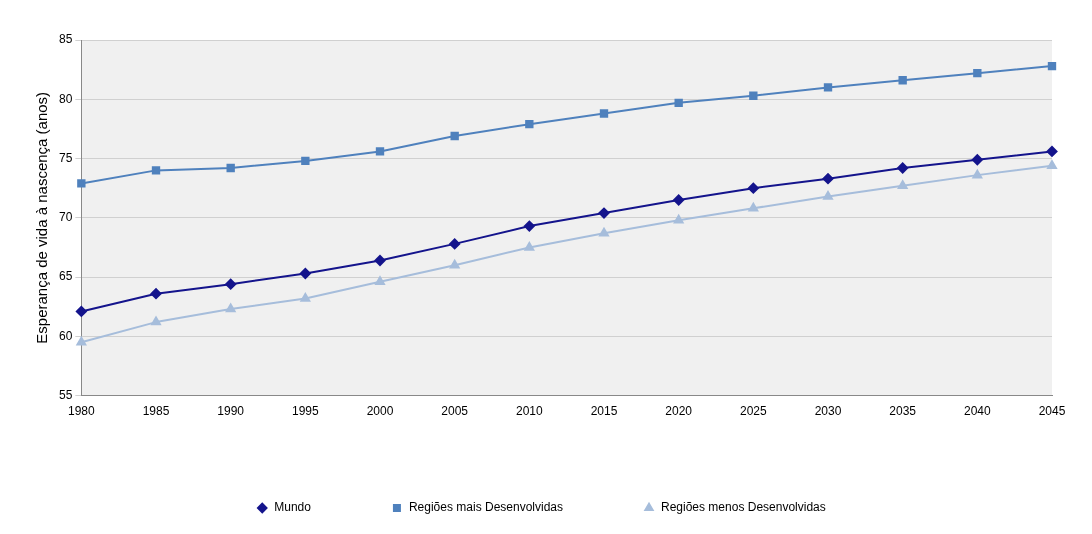  What do you see at coordinates (65, 157) in the screenshot?
I see `y-tick-label: 75` at bounding box center [65, 157].